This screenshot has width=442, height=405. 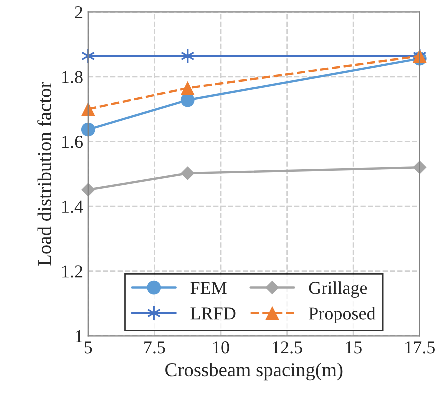 I want to click on x-tick-label: 12.5, so click(x=287, y=348).